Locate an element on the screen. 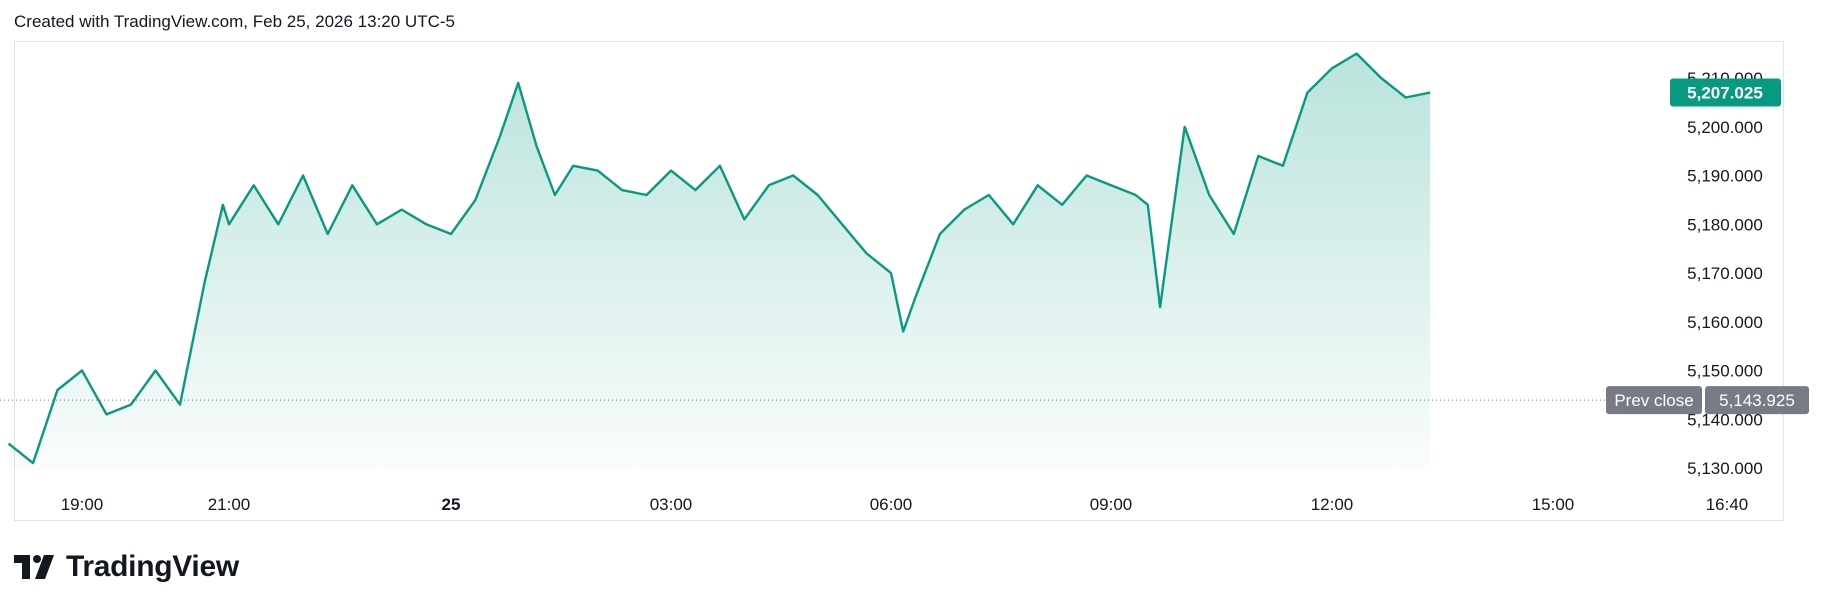  prev-close-value: 5,143.925 is located at coordinates (1757, 400).